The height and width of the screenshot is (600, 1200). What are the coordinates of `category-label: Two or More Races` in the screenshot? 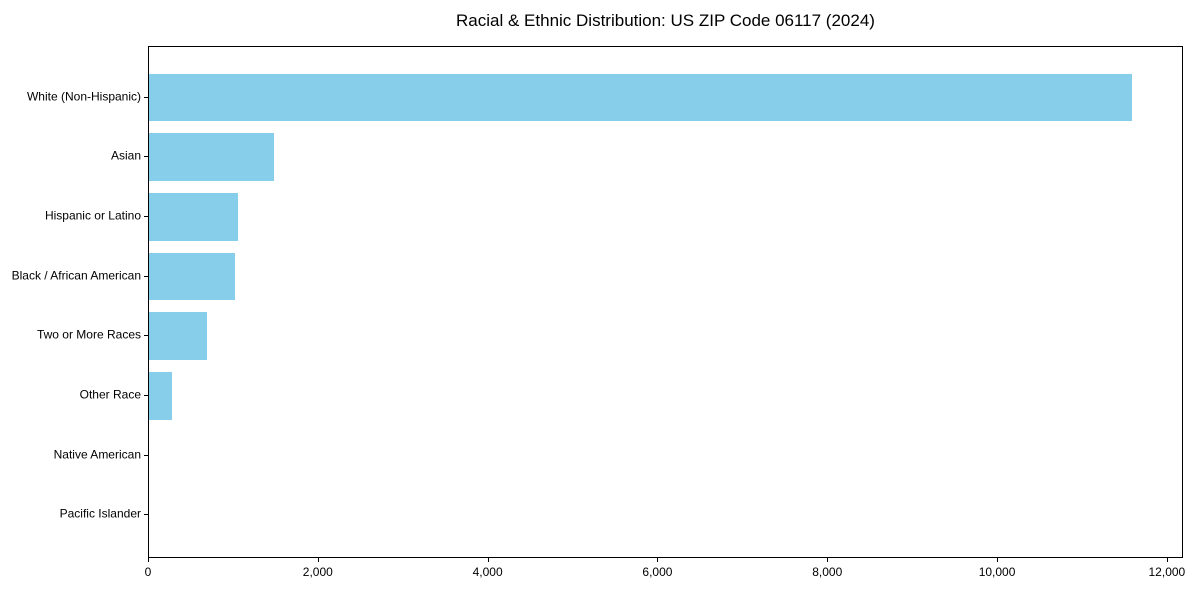 It's located at (88, 334).